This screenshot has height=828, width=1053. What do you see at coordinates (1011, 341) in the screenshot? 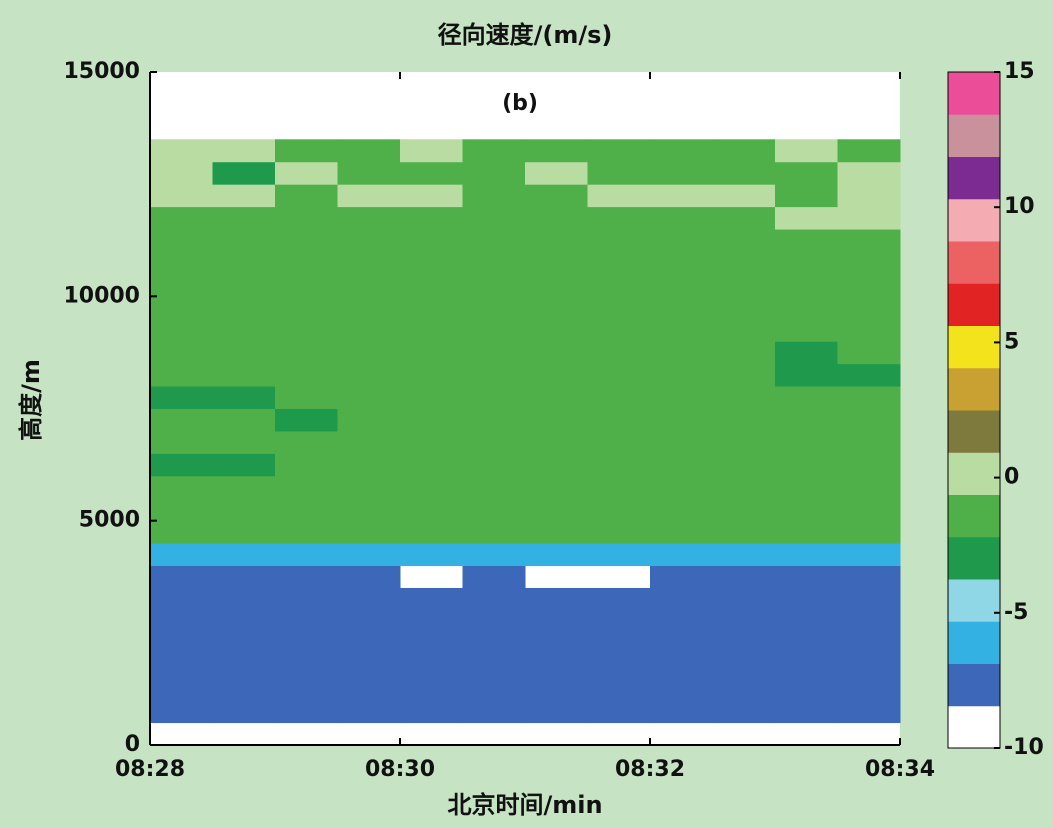
I see `colorbar-tick-label: 5` at bounding box center [1011, 341].